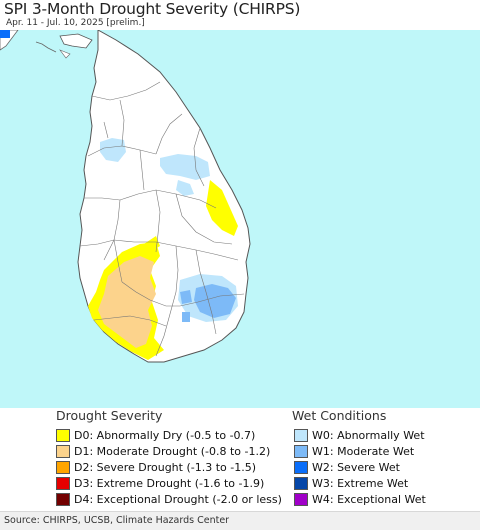 Image resolution: width=480 pixels, height=530 pixels. I want to click on legend-item-w3: W3: Extreme Wet, so click(351, 483).